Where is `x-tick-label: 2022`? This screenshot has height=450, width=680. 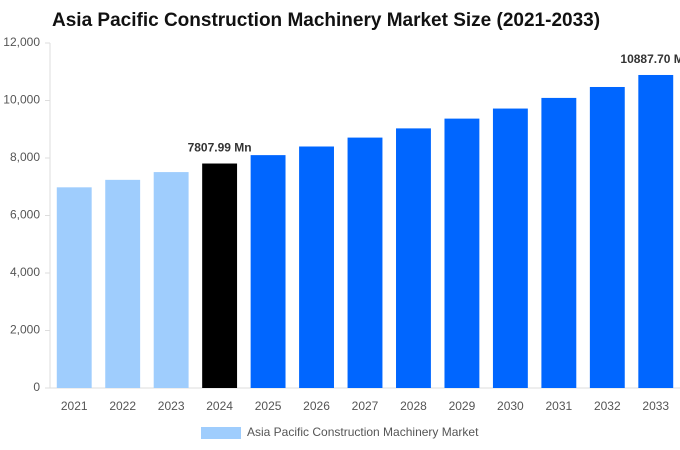 x-tick-label: 2022 is located at coordinates (122, 406).